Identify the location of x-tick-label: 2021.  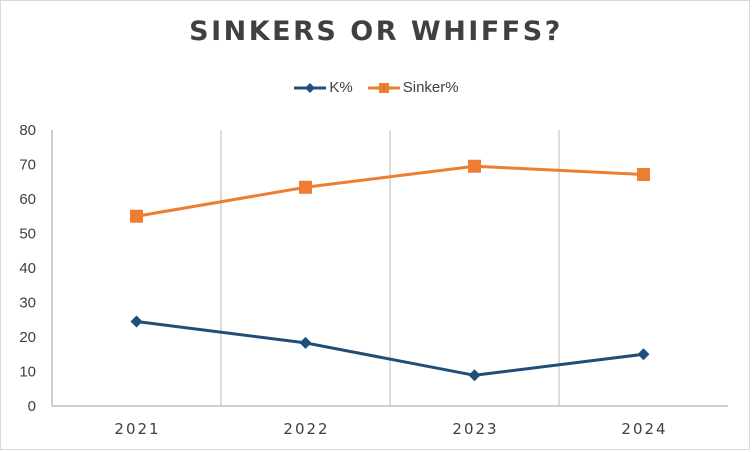
(137, 429).